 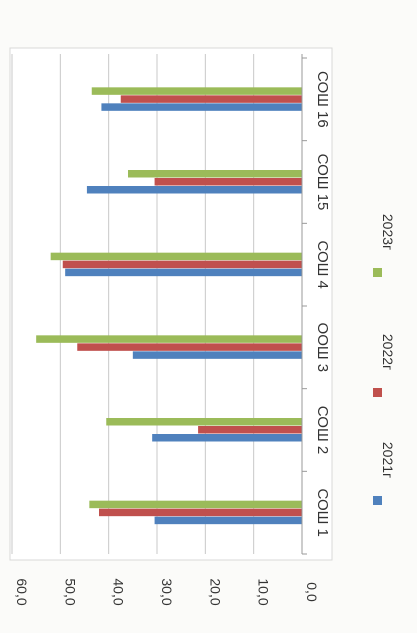 What do you see at coordinates (322, 430) in the screenshot?
I see `category-tick-label: СОШ 2` at bounding box center [322, 430].